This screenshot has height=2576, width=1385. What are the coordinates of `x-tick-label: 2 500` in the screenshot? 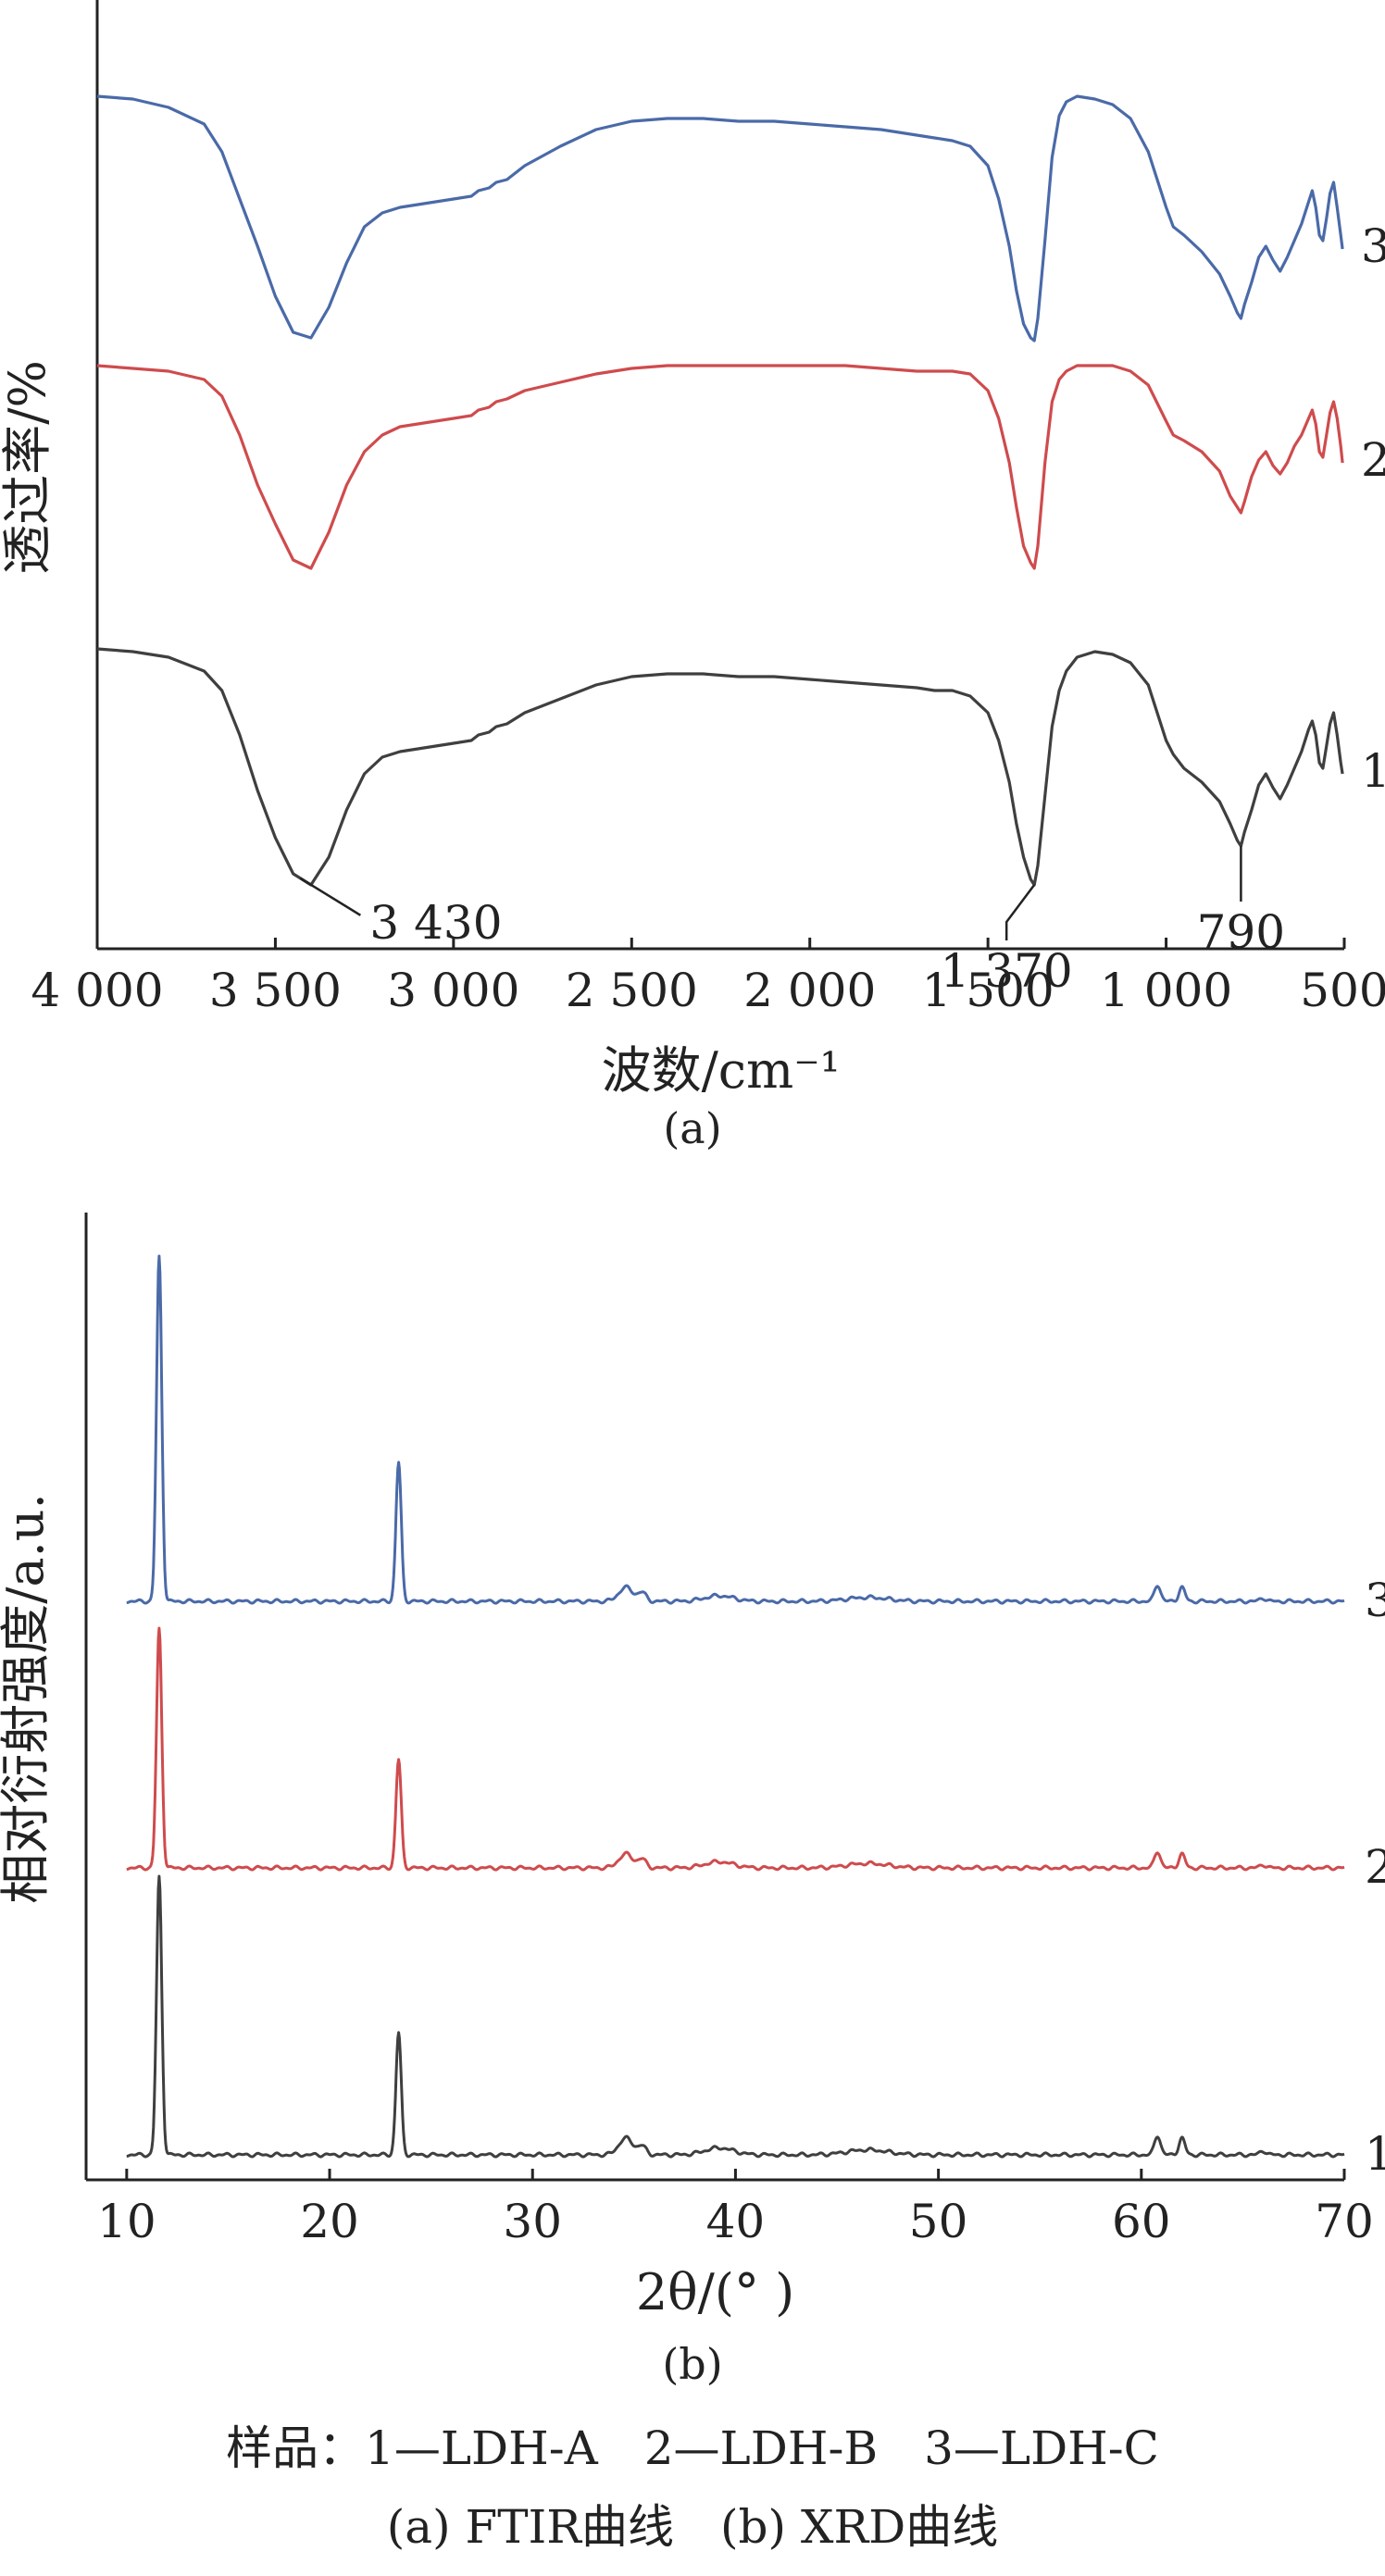 It's located at (632, 990).